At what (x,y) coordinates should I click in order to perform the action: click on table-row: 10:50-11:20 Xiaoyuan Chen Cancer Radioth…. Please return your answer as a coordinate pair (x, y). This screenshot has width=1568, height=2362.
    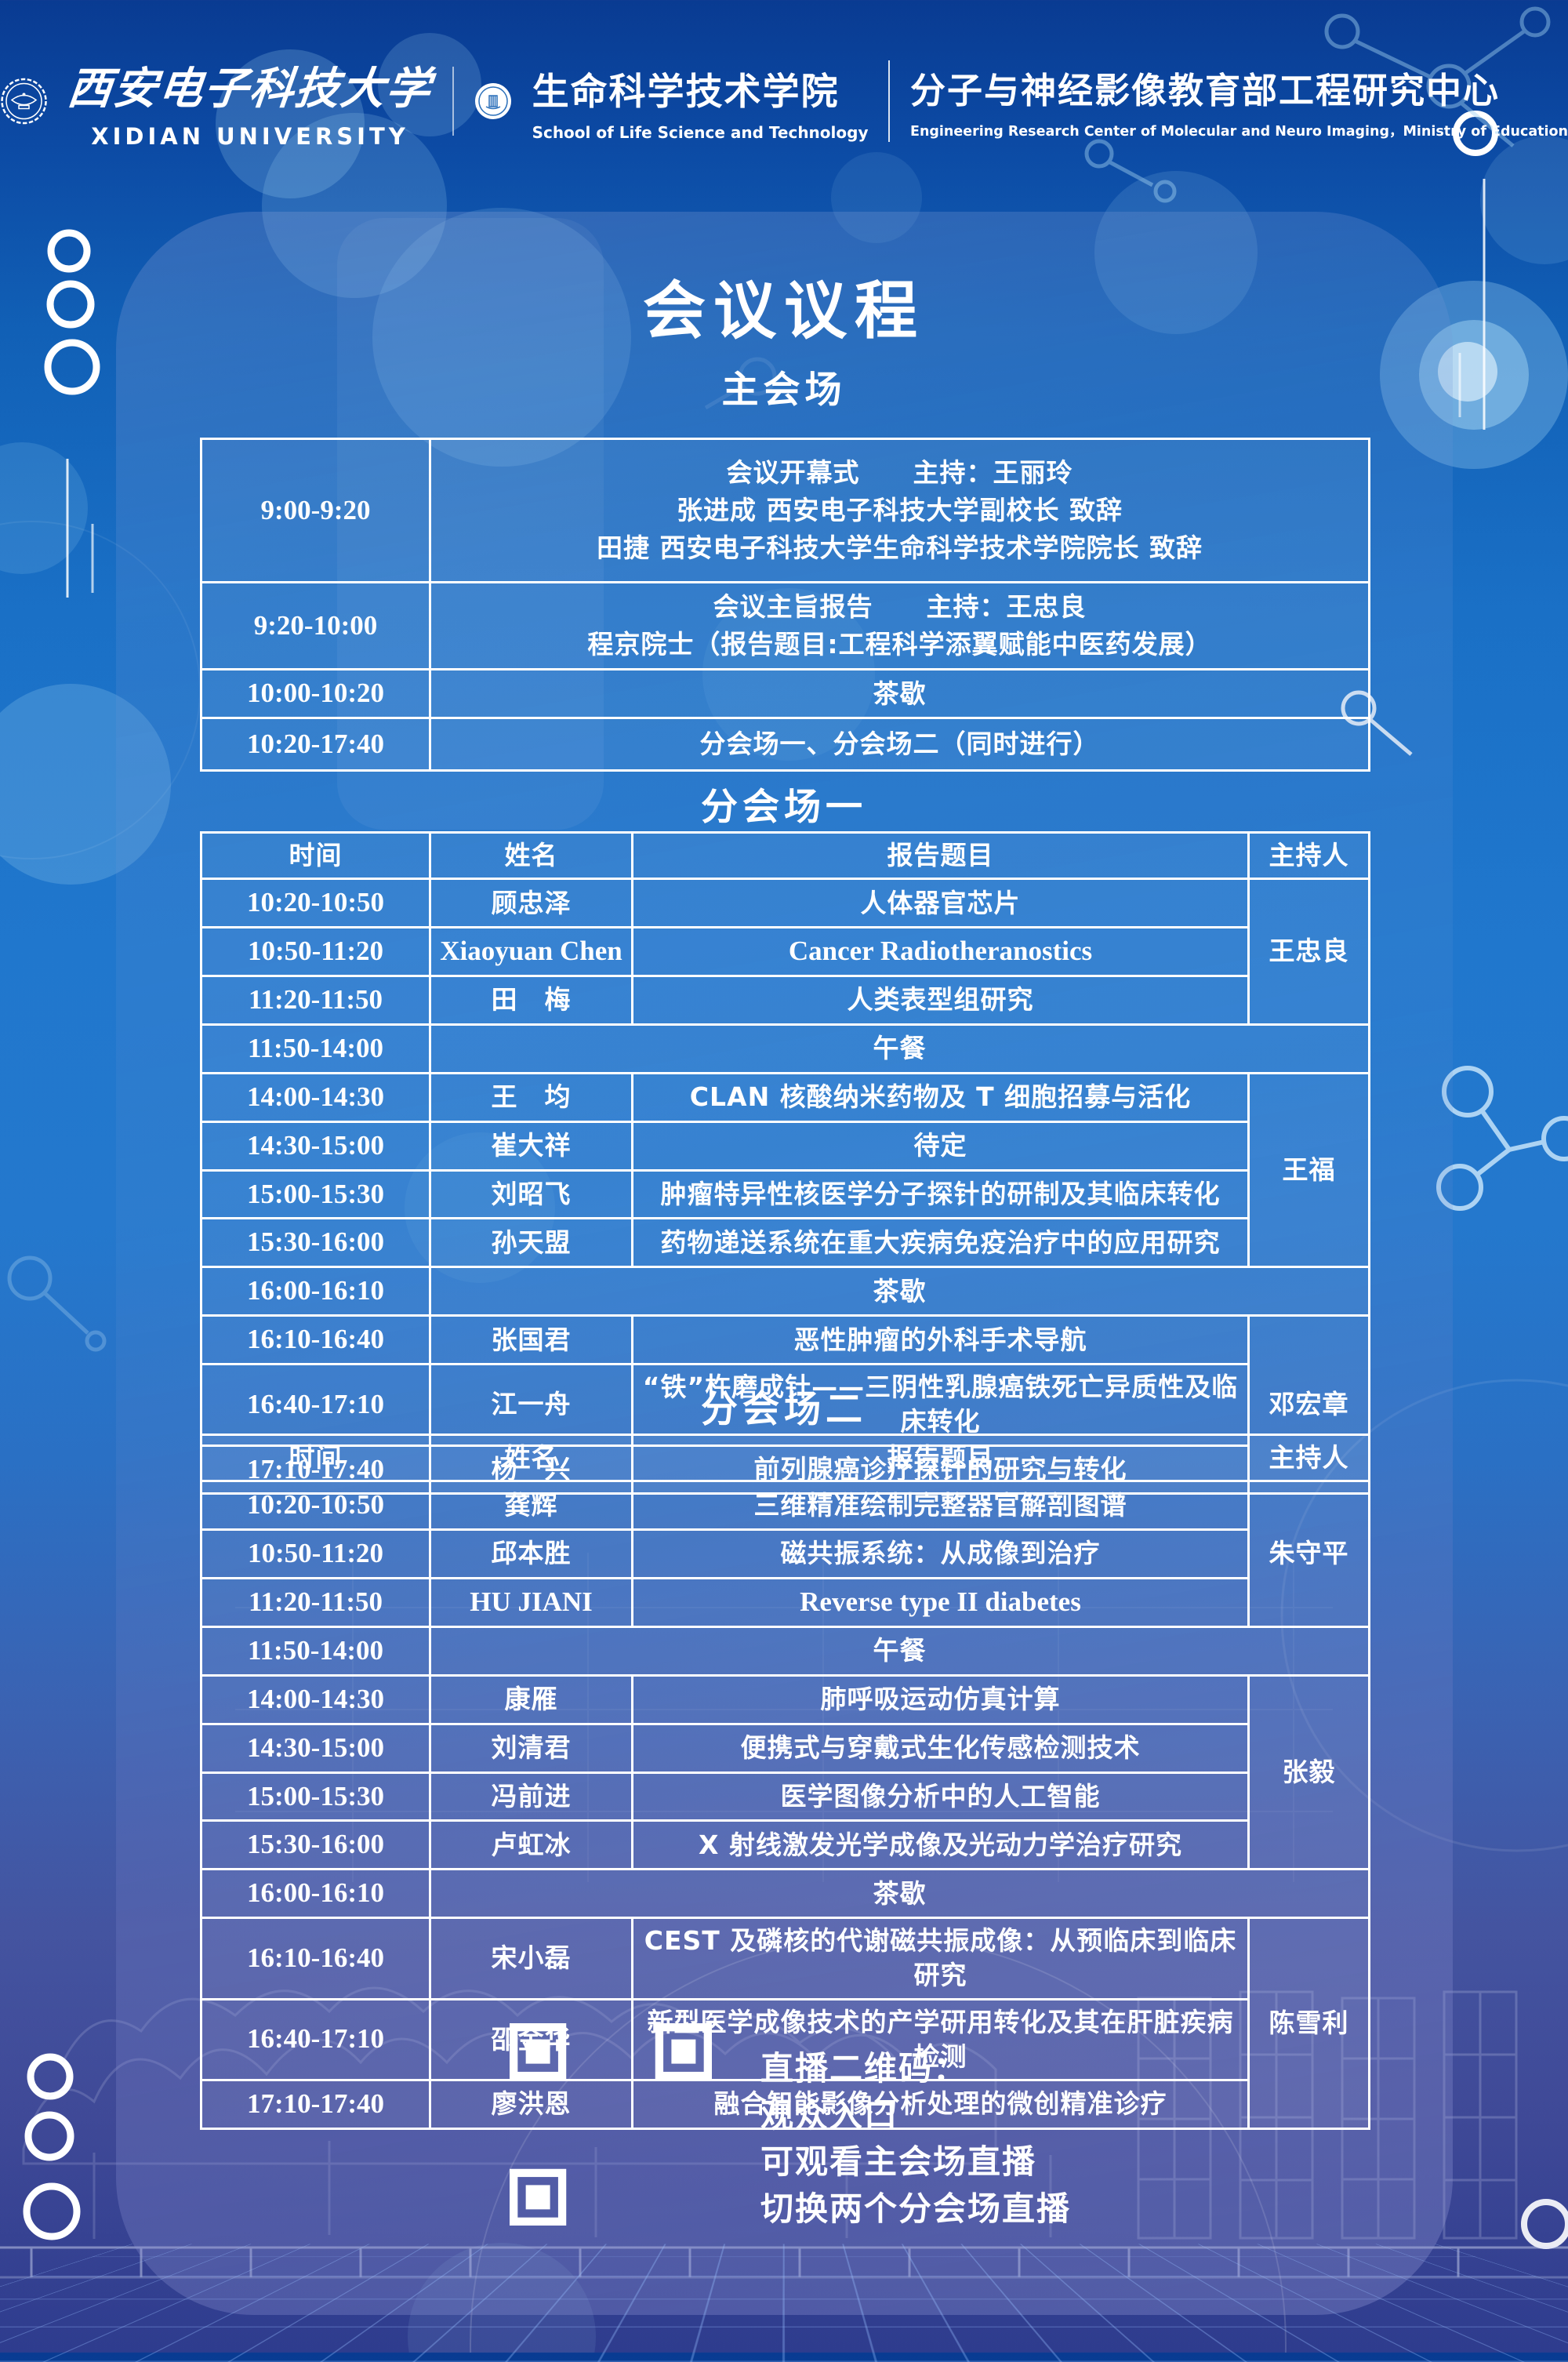
    Looking at the image, I should click on (785, 952).